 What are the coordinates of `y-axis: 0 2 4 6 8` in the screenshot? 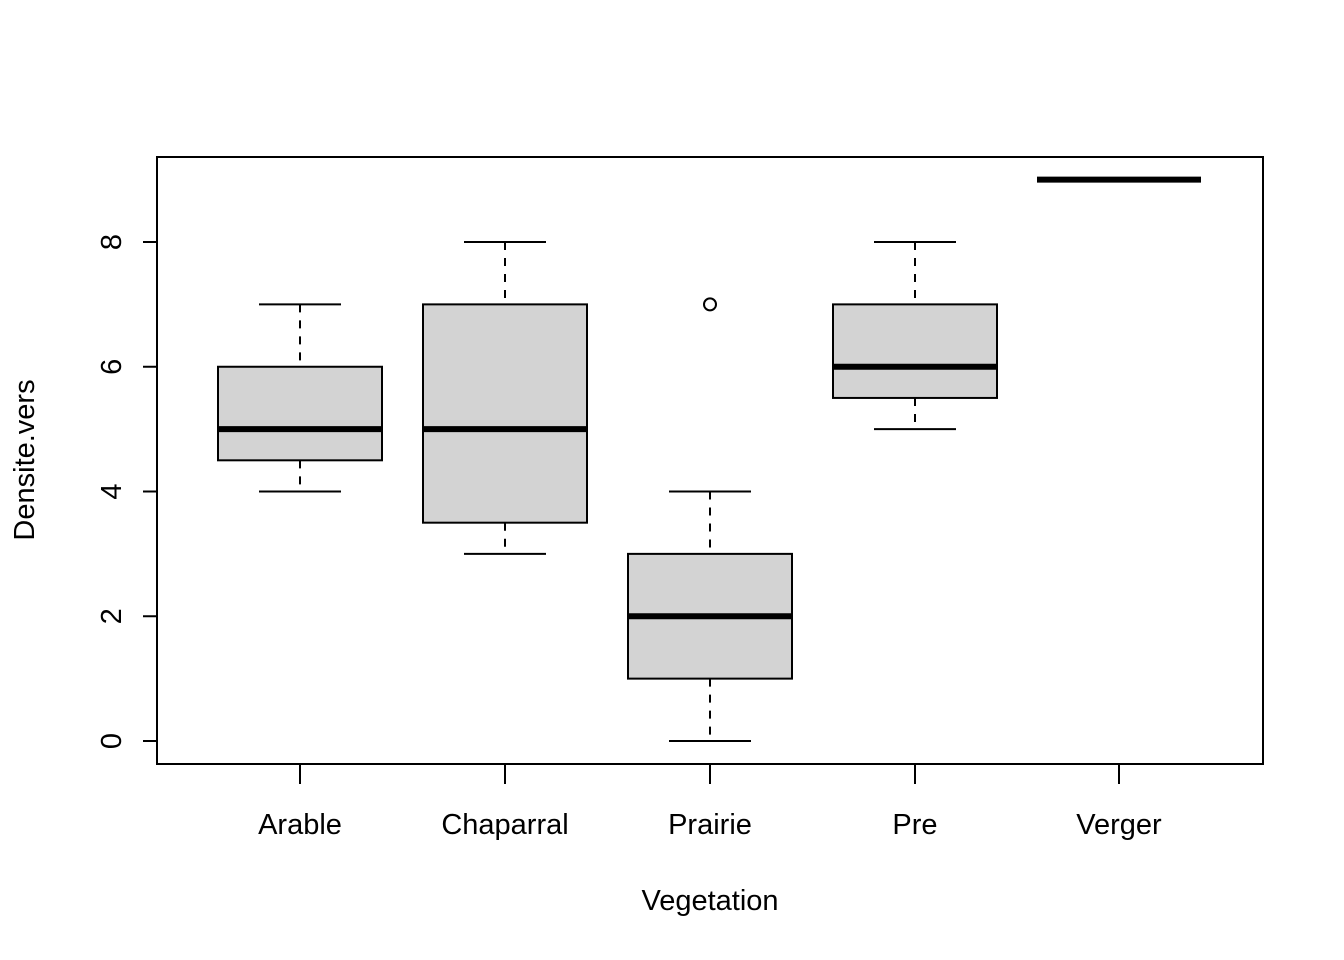 It's located at (126, 491).